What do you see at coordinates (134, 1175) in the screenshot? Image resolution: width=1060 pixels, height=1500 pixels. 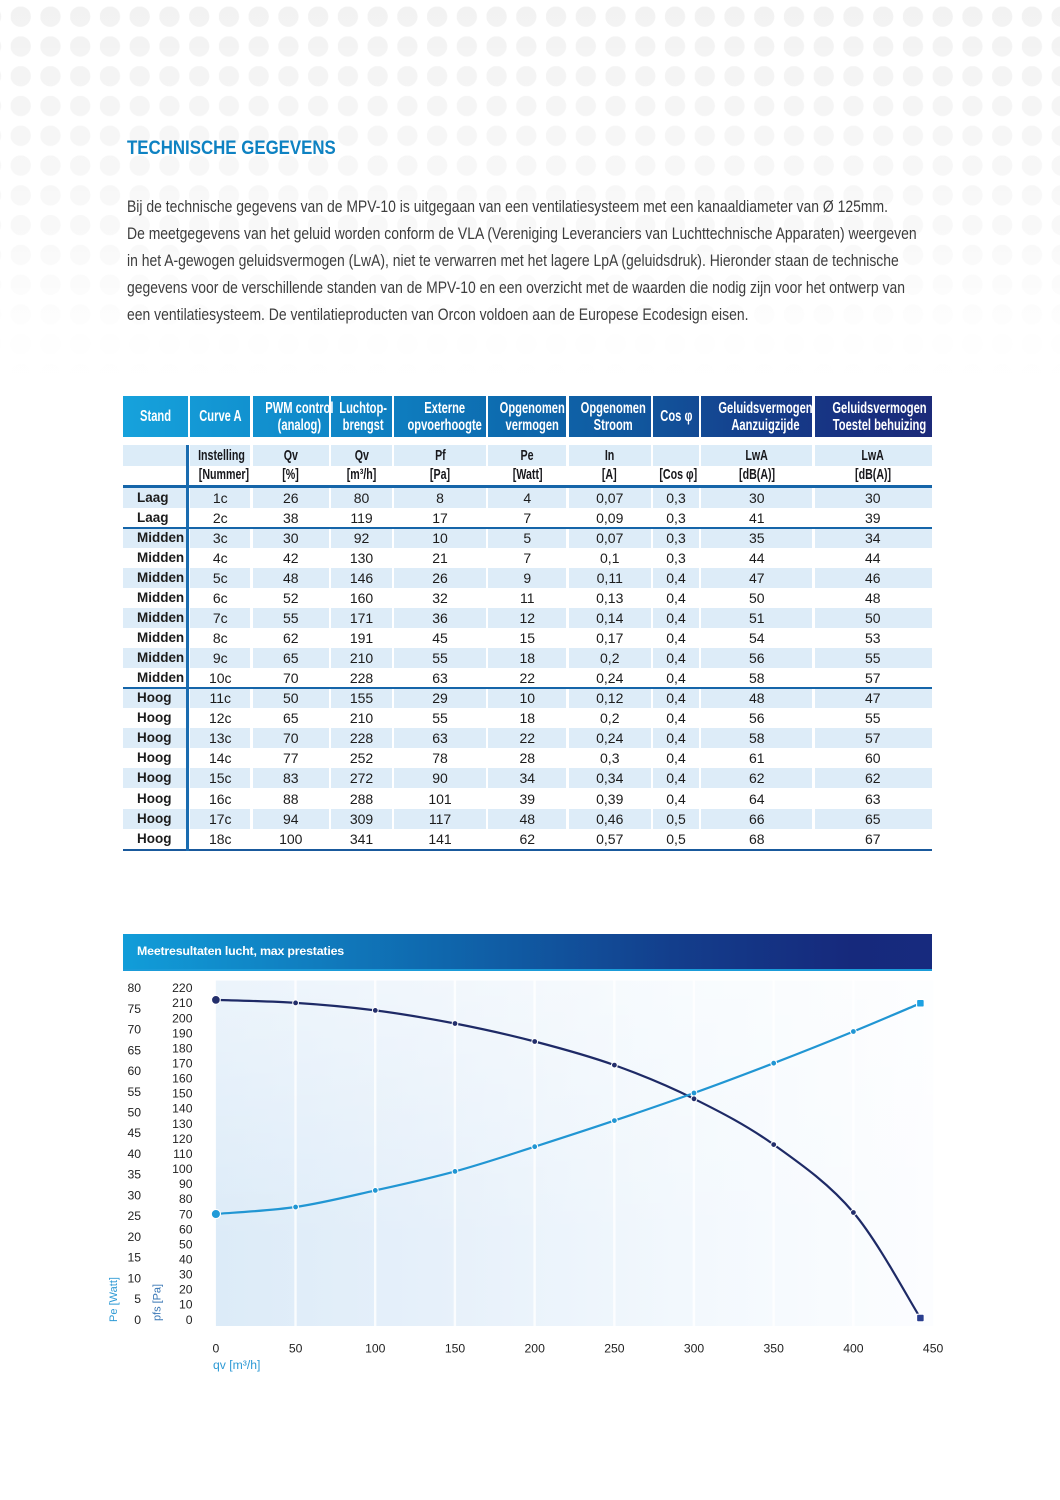 I see `svg-text: 35` at bounding box center [134, 1175].